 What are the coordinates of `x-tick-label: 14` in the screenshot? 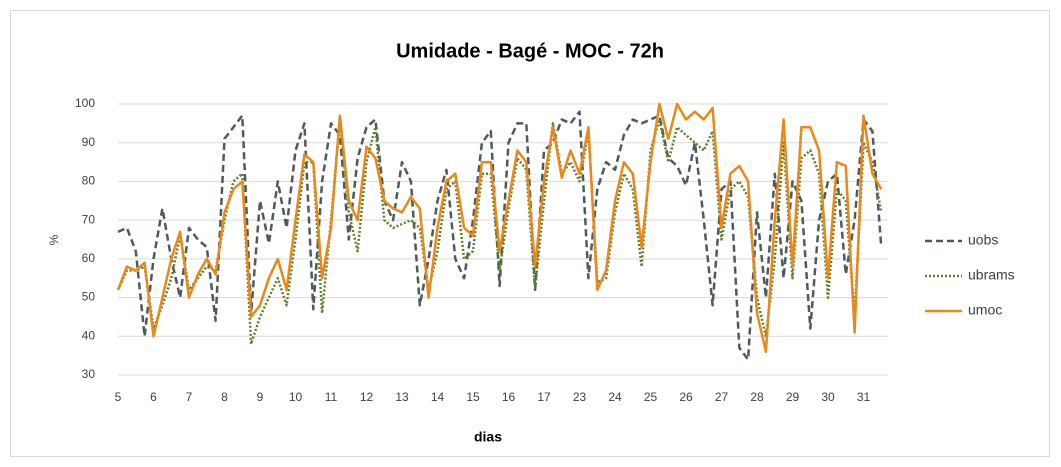 It's located at (438, 397).